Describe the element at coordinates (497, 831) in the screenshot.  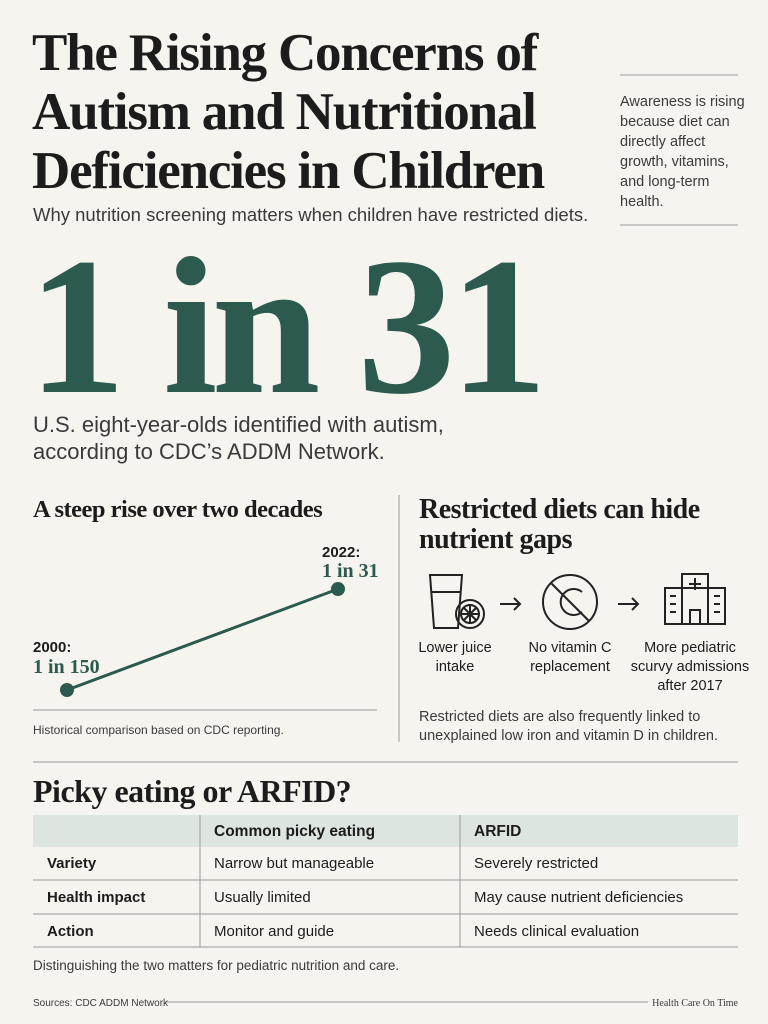
I see `column-header: ARFID` at that location.